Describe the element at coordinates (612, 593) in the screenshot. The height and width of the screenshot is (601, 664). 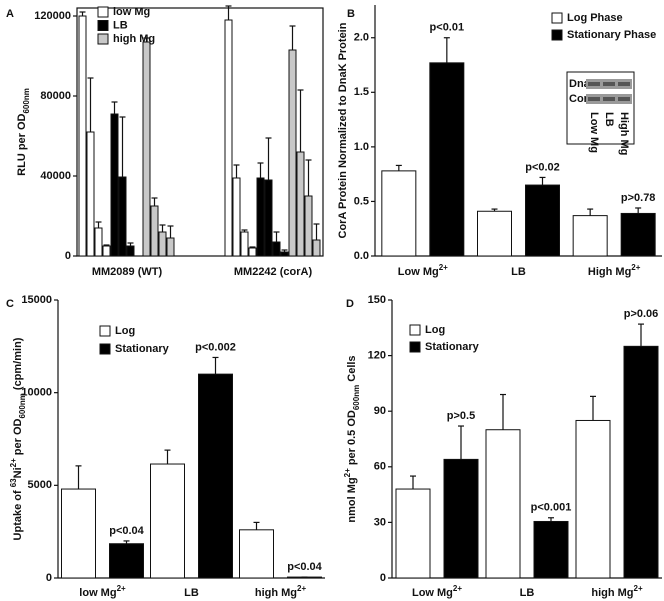
I see `x-tick-label-part: high Mg` at that location.